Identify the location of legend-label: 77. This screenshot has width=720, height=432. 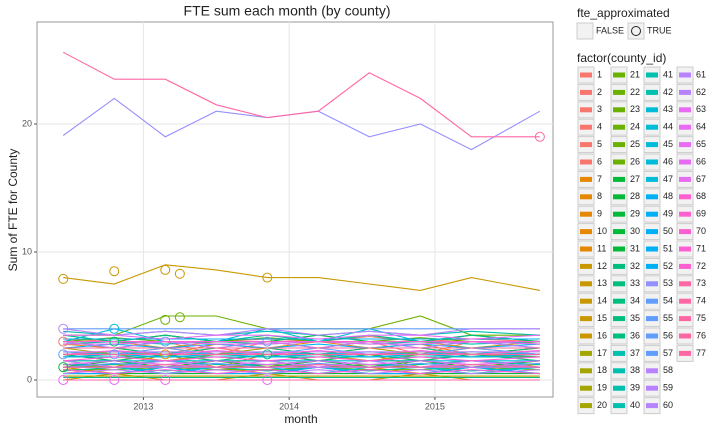
(701, 353).